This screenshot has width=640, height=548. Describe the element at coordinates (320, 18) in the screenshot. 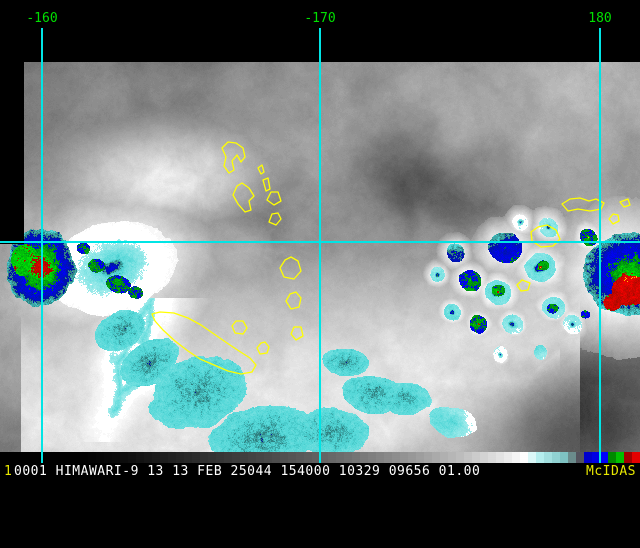

I see `longitude-label: -170` at that location.